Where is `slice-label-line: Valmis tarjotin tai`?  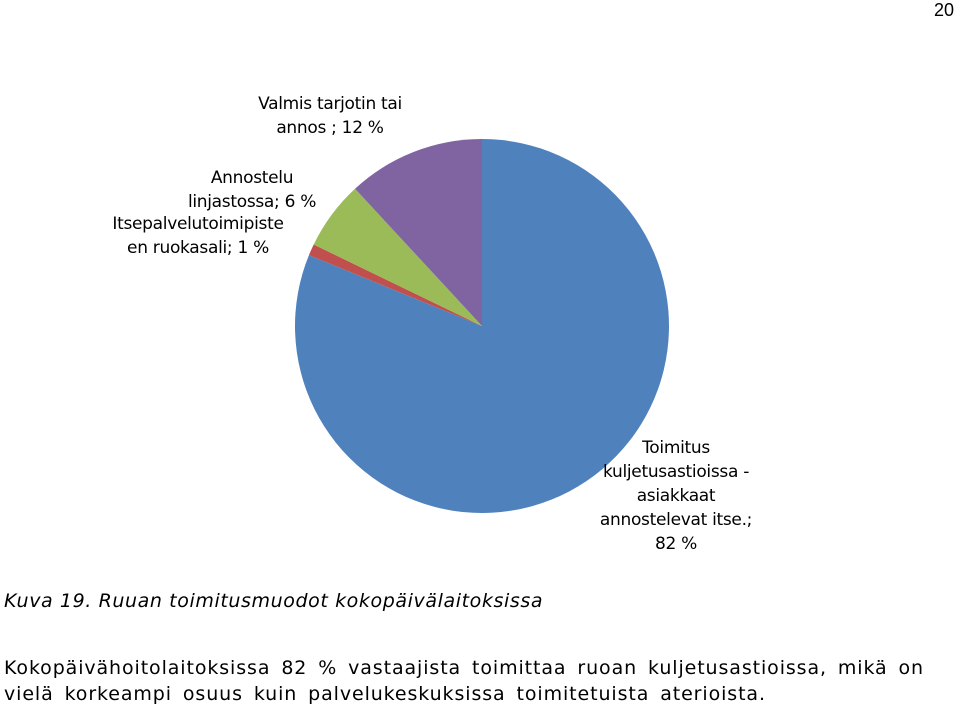
slice-label-line: Valmis tarjotin tai is located at coordinates (330, 104).